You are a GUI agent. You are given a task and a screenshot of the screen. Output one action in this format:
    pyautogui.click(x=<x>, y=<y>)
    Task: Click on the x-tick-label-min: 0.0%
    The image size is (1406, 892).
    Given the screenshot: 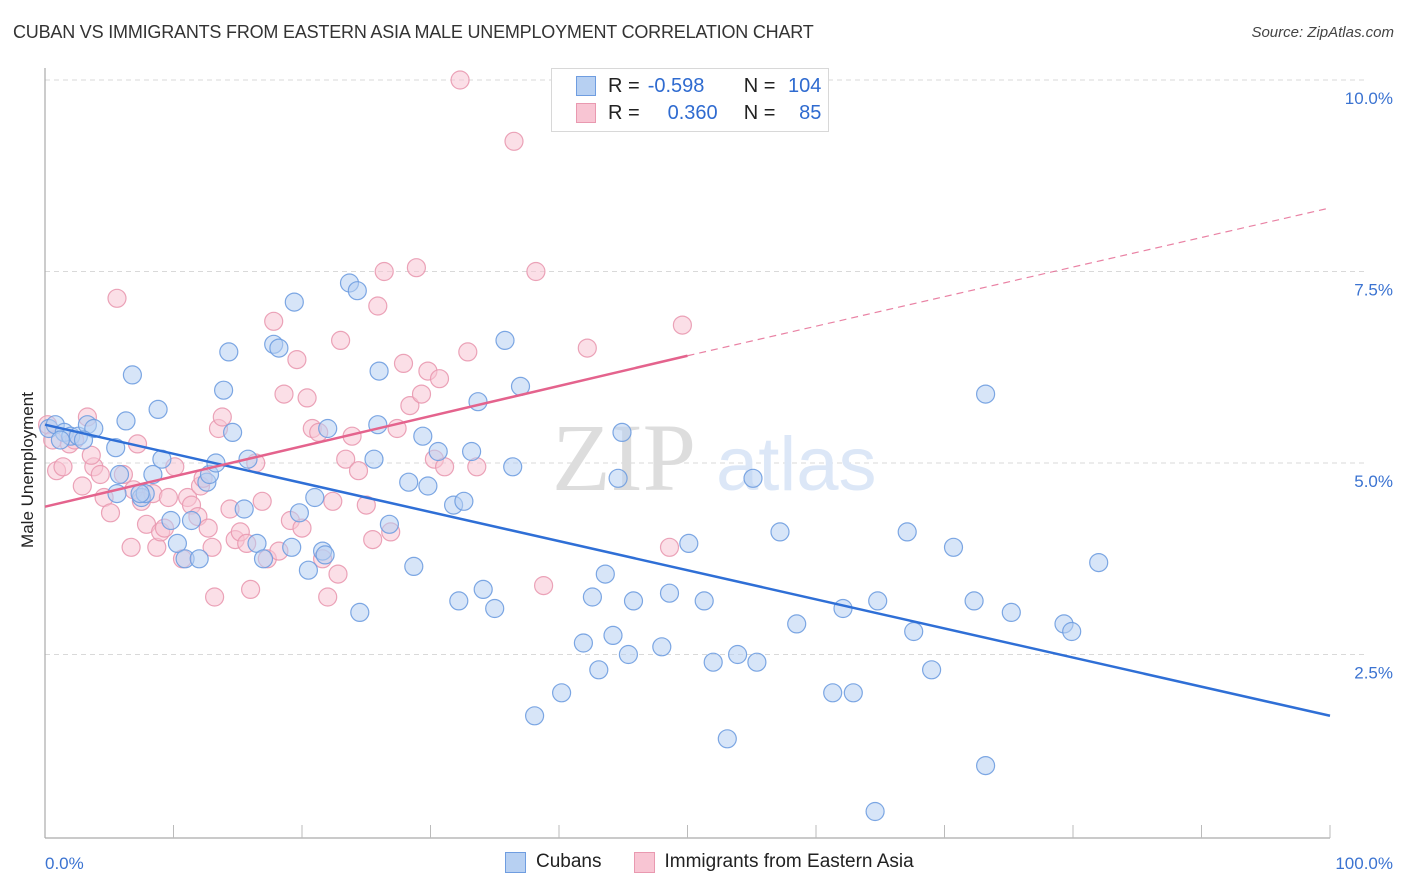 What is the action you would take?
    pyautogui.click(x=64, y=863)
    